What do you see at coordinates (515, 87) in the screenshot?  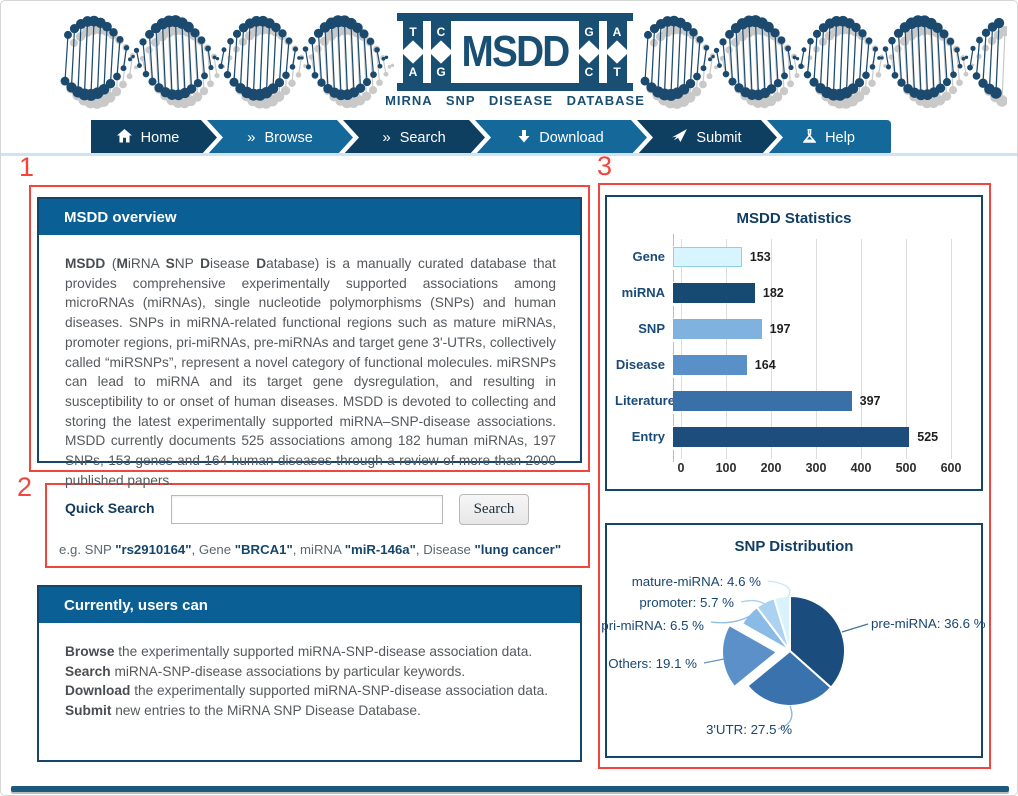 I see `logo-bottom-bar` at bounding box center [515, 87].